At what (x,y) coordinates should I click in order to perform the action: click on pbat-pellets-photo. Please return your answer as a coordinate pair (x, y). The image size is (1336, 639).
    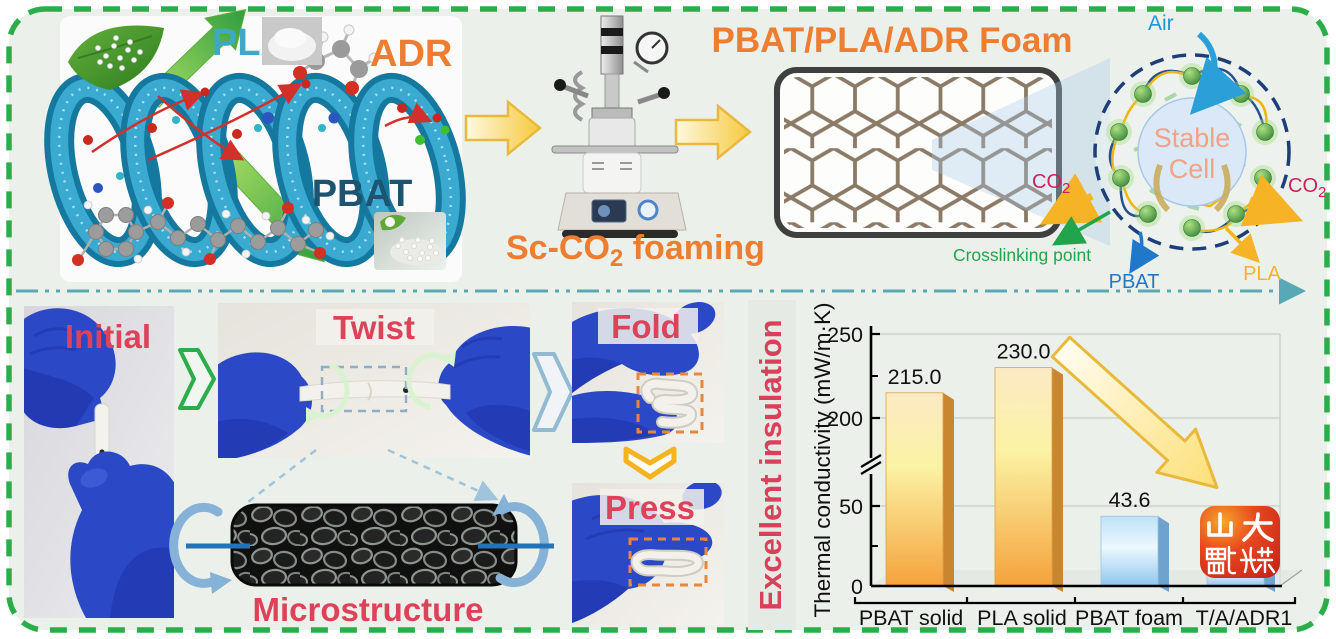
    Looking at the image, I should click on (410, 241).